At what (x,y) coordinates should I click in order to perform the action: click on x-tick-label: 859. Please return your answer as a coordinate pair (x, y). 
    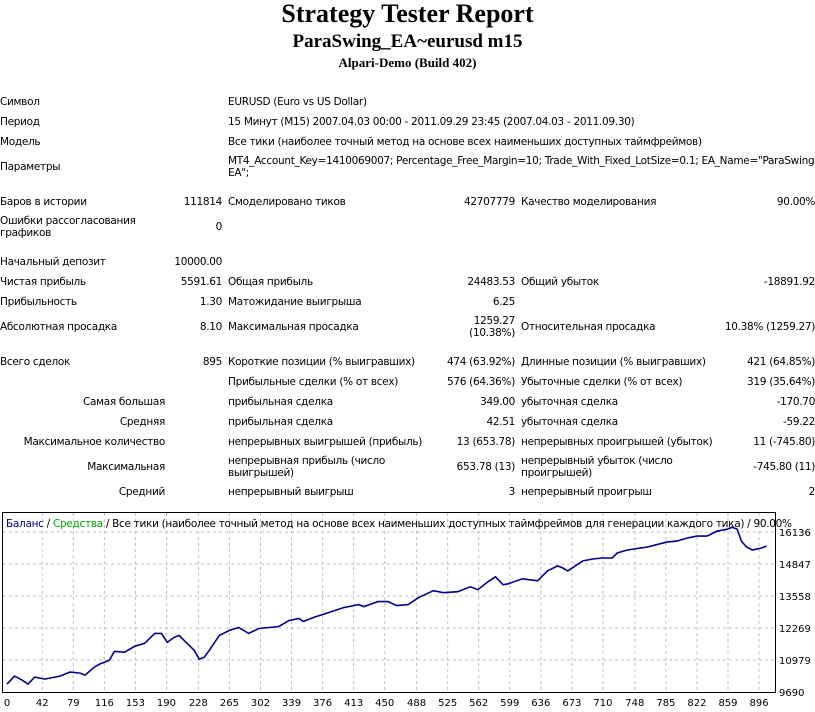
    Looking at the image, I should click on (727, 703).